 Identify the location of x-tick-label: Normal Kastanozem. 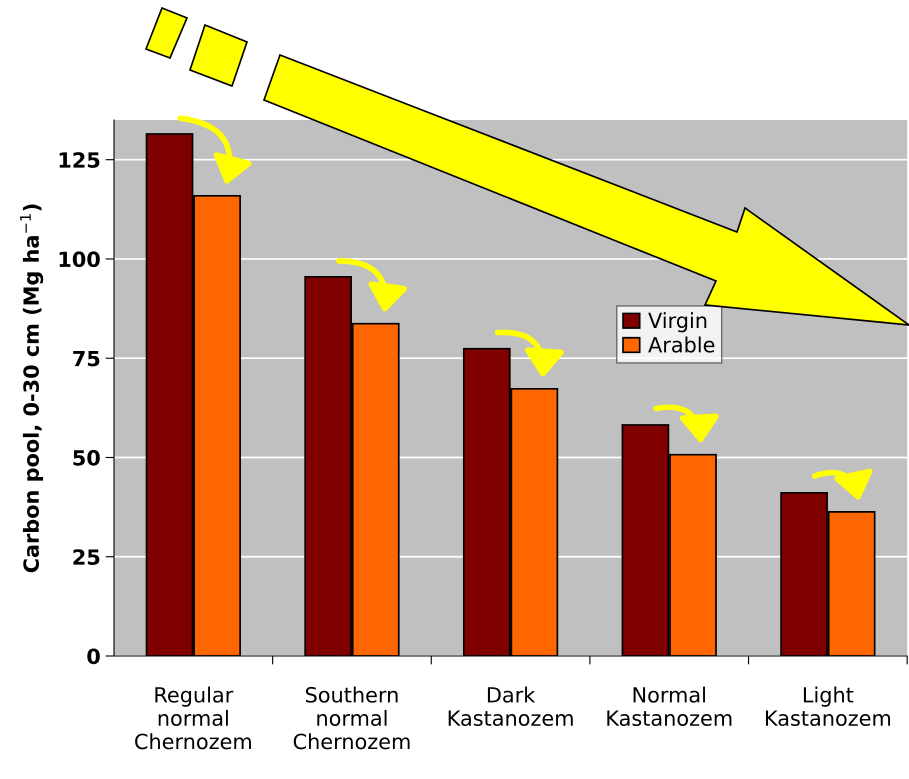
(669, 706).